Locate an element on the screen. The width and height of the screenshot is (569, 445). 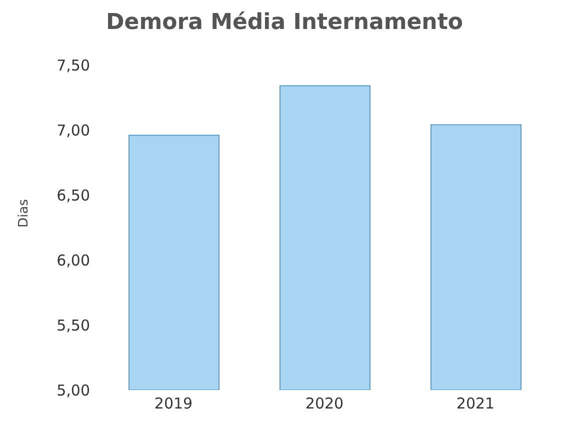
y-tick-label: 5,50 is located at coordinates (73, 325).